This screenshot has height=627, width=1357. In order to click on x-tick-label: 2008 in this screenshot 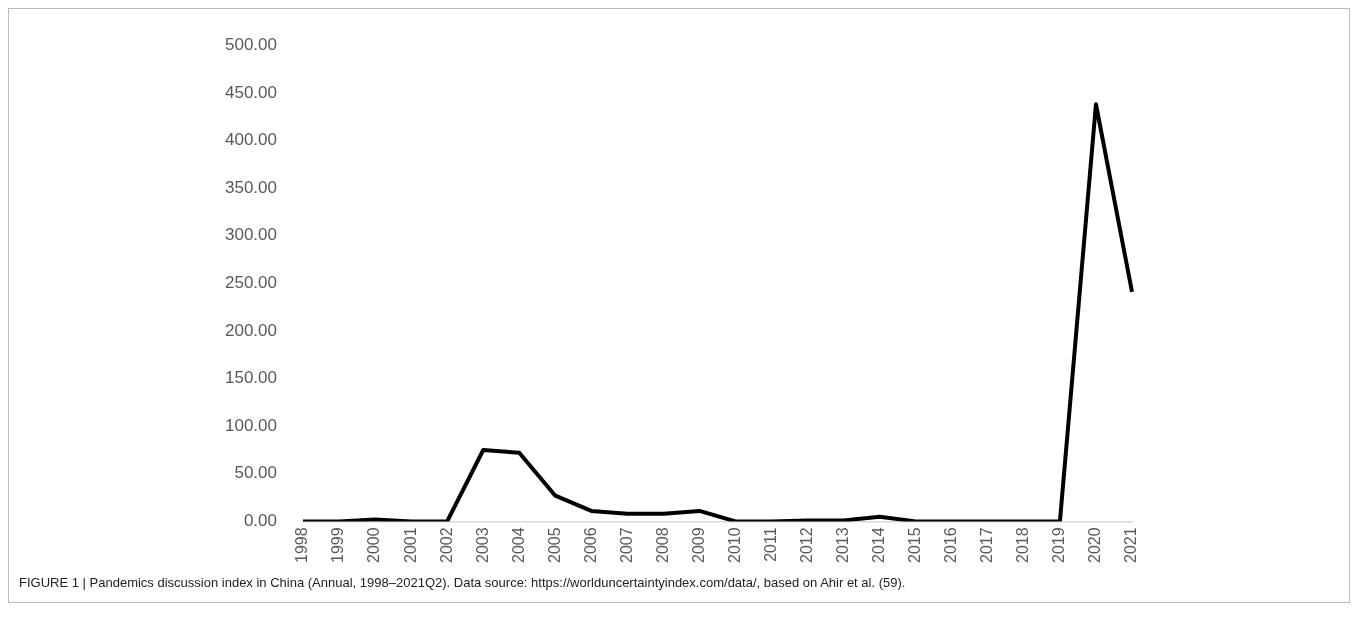, I will do `click(662, 545)`.